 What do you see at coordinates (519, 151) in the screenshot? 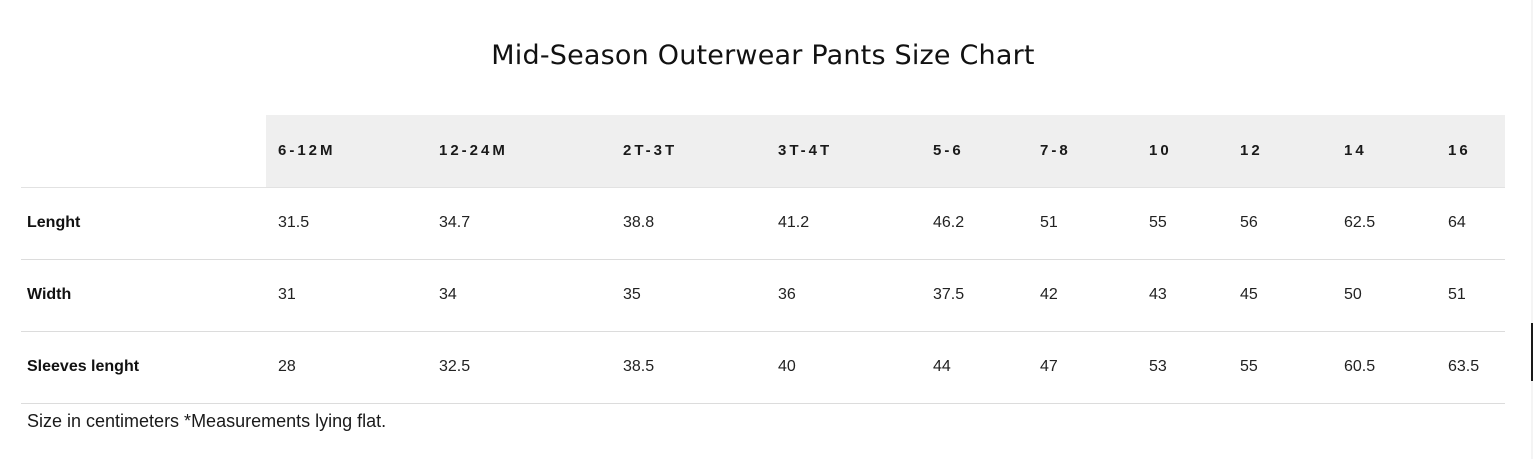
I see `header-size-12-24m: 12-24M` at bounding box center [519, 151].